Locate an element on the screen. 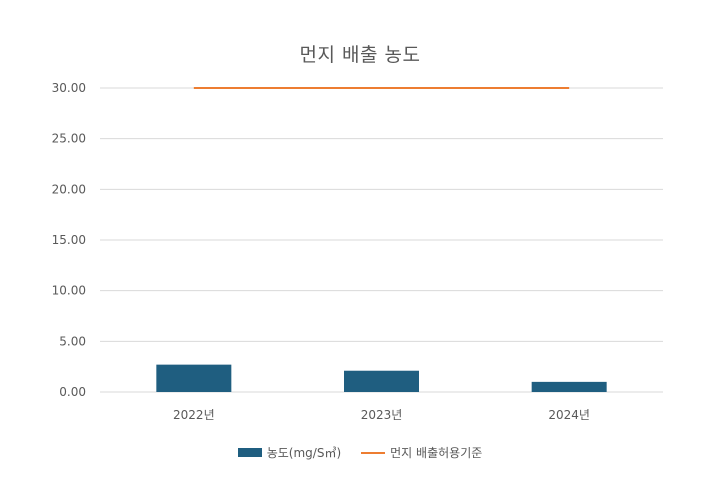  chart-legend: 농도(mg/S㎥) 먼지 배출허용기준 is located at coordinates (360, 452).